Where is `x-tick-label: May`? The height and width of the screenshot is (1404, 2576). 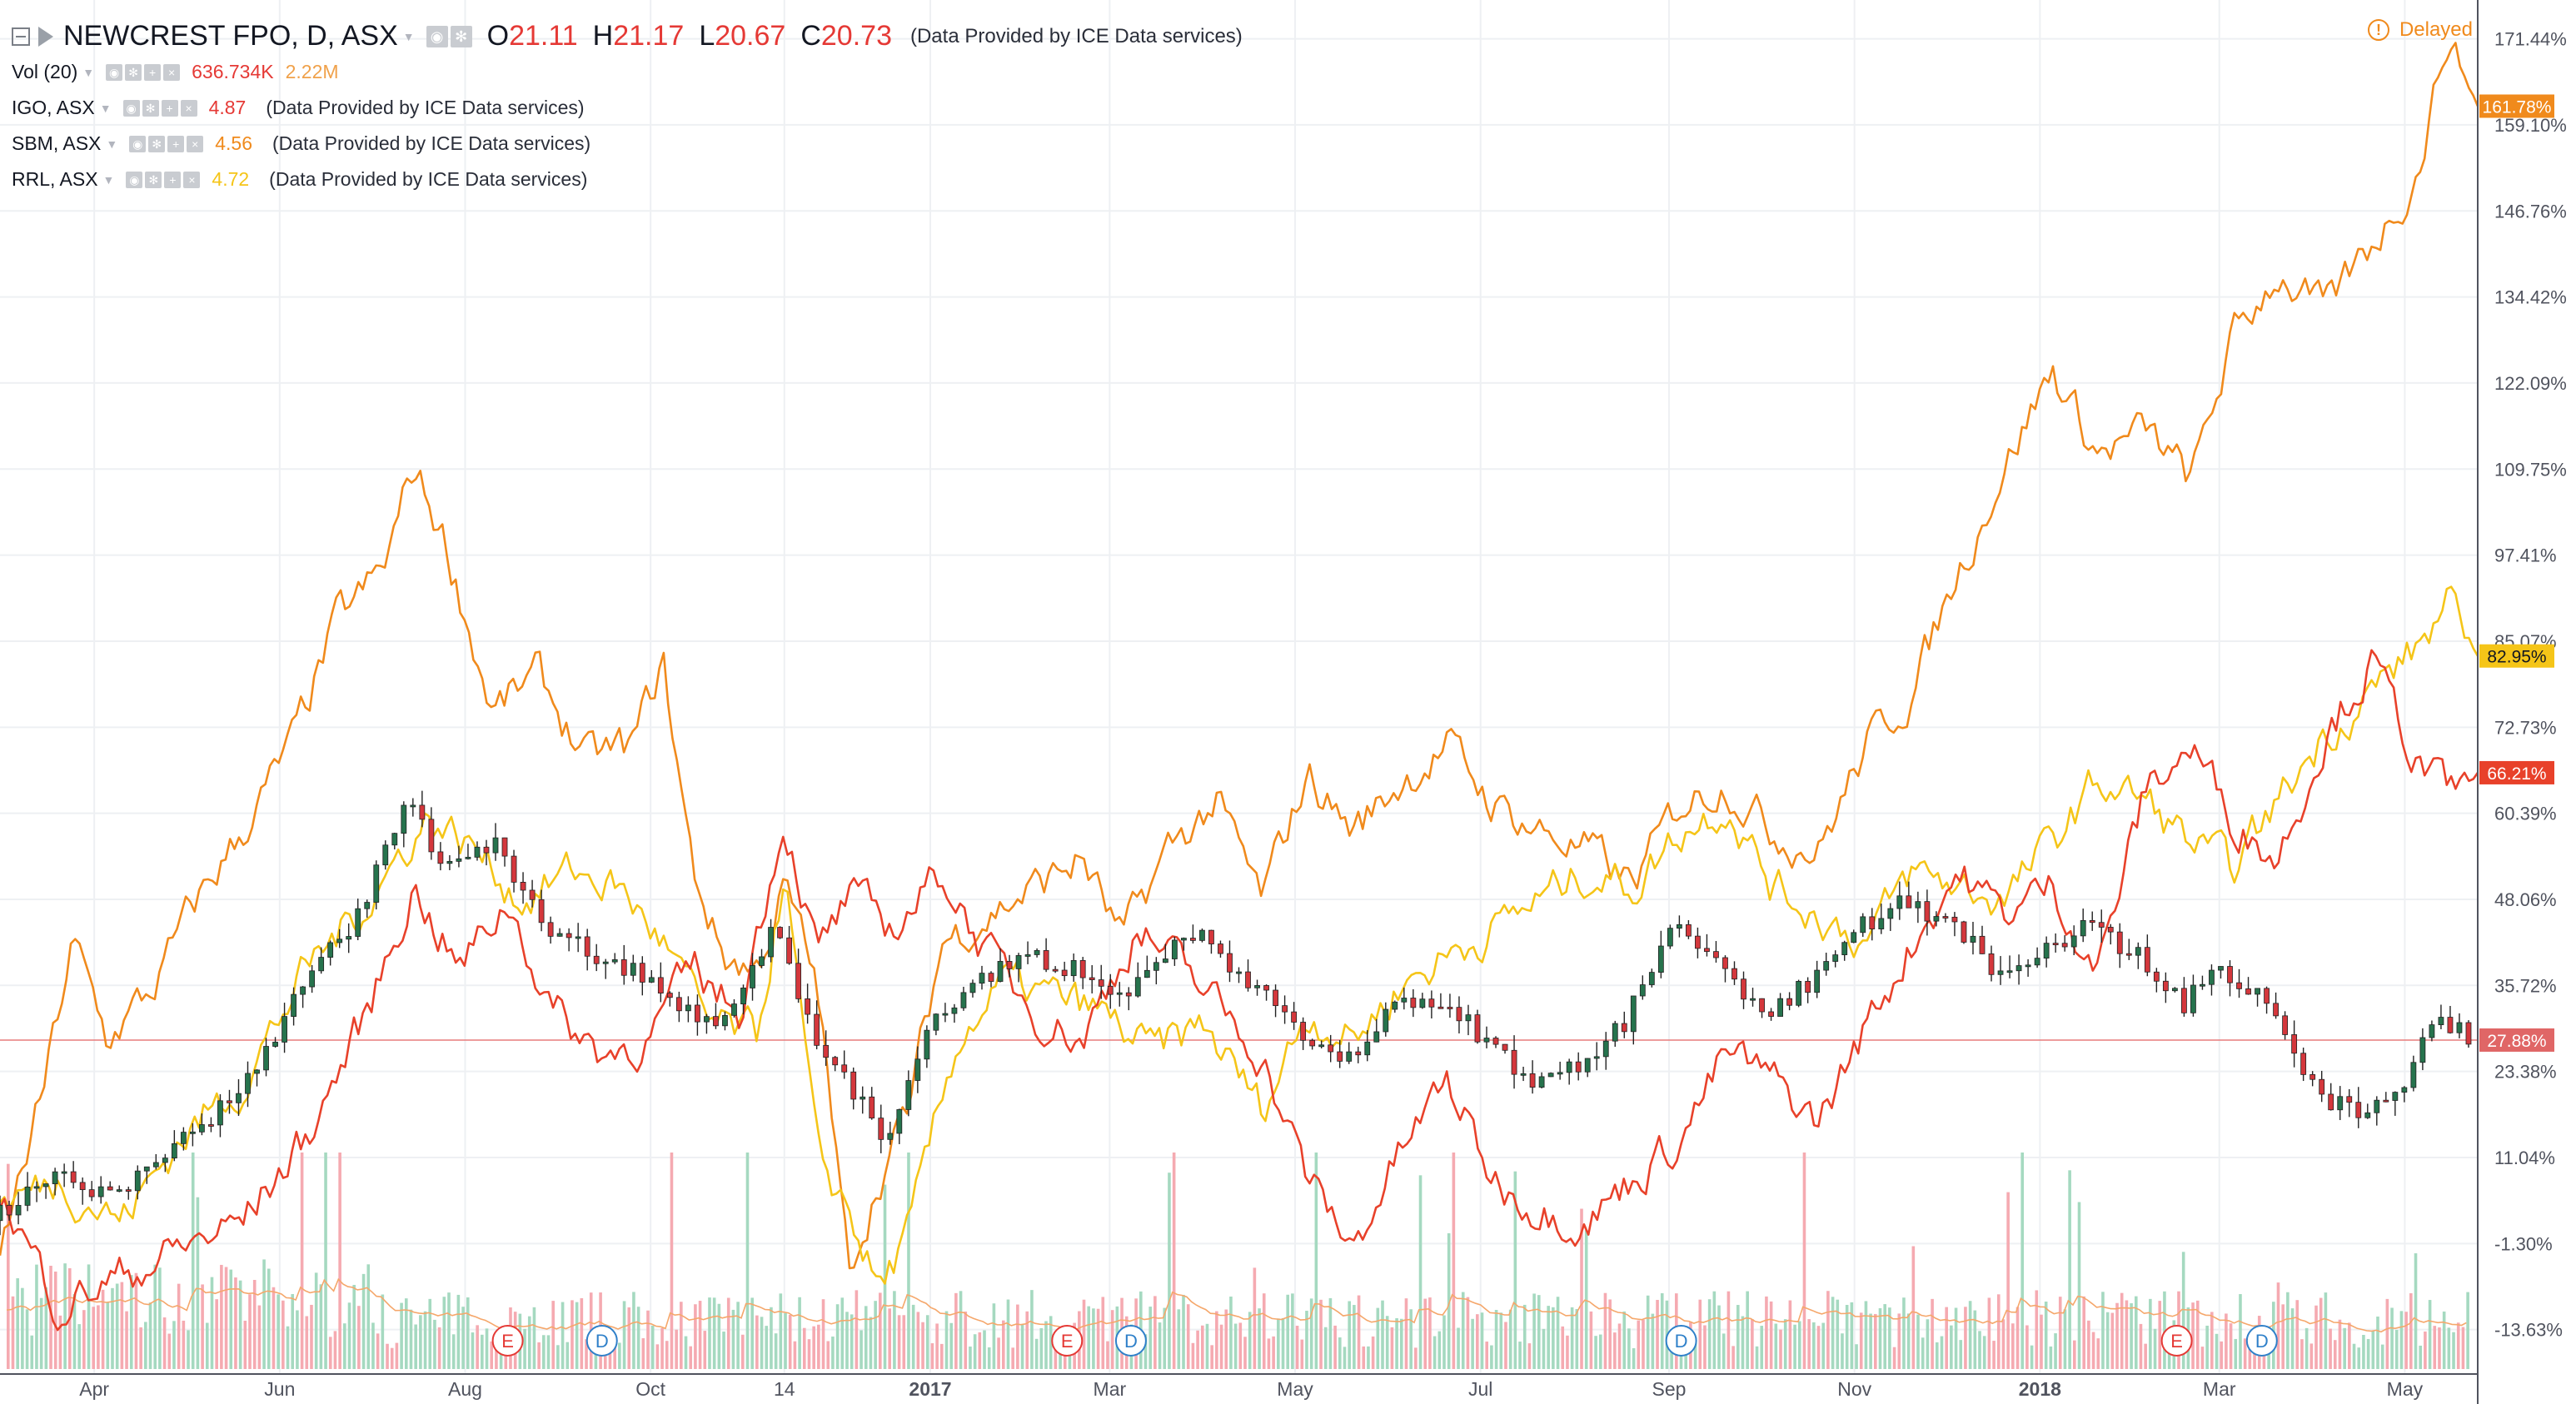 x-tick-label: May is located at coordinates (1295, 1389).